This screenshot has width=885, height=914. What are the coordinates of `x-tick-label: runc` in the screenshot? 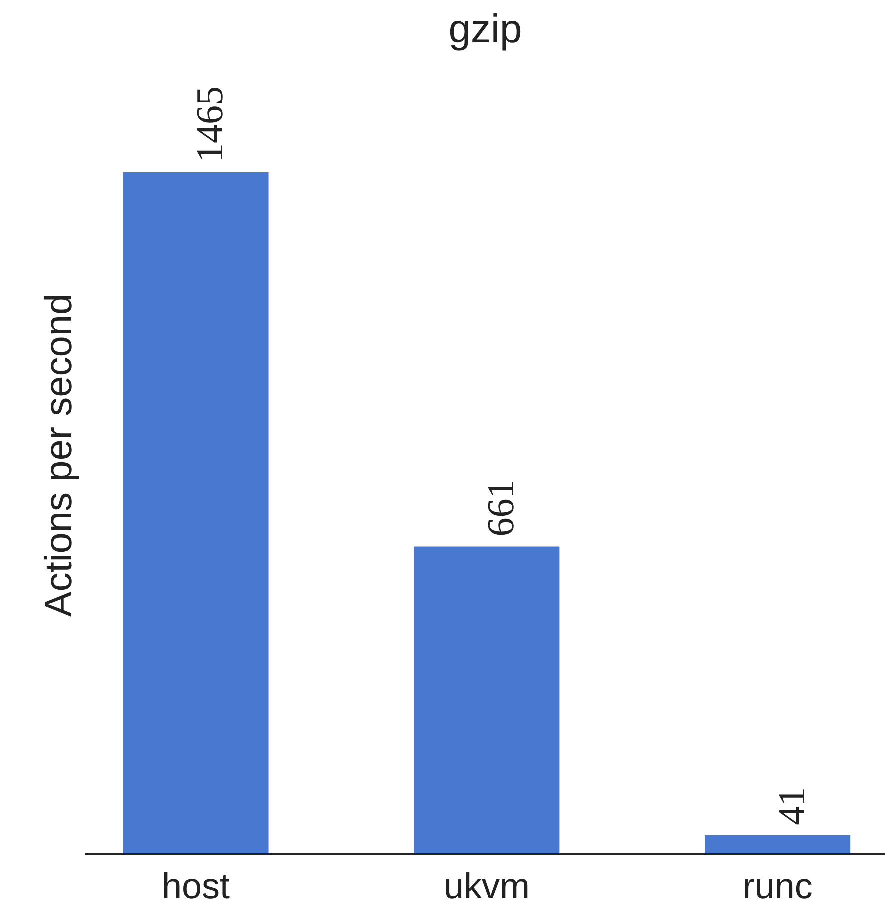 It's located at (777, 886).